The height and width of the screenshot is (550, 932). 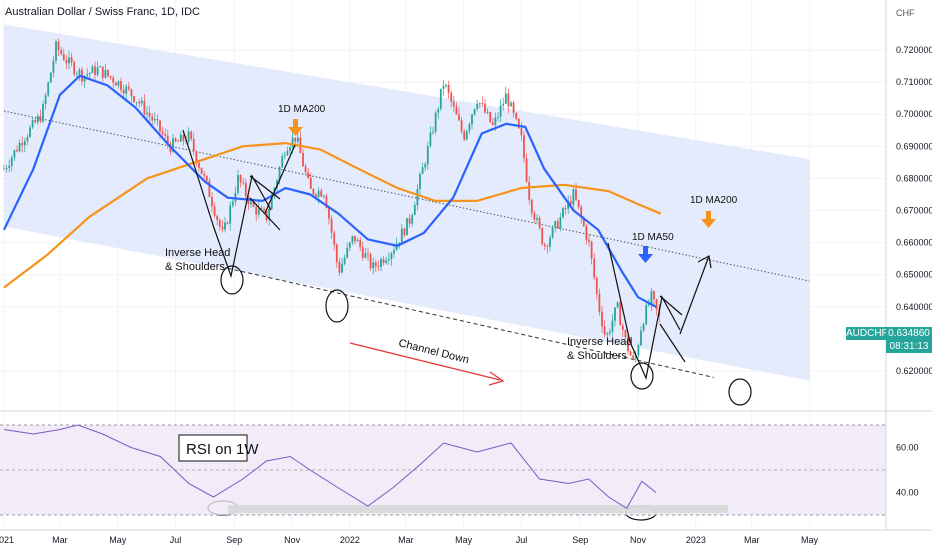 I want to click on time-tick-label: Mar, so click(x=60, y=540).